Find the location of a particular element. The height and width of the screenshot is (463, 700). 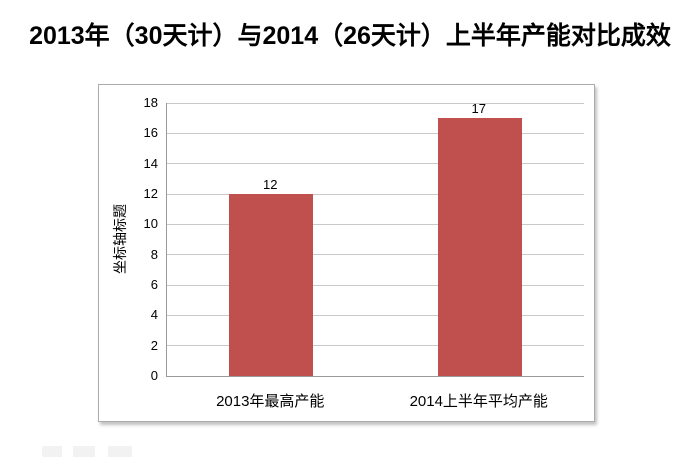

y-tick-label: 10 is located at coordinates (150, 224).